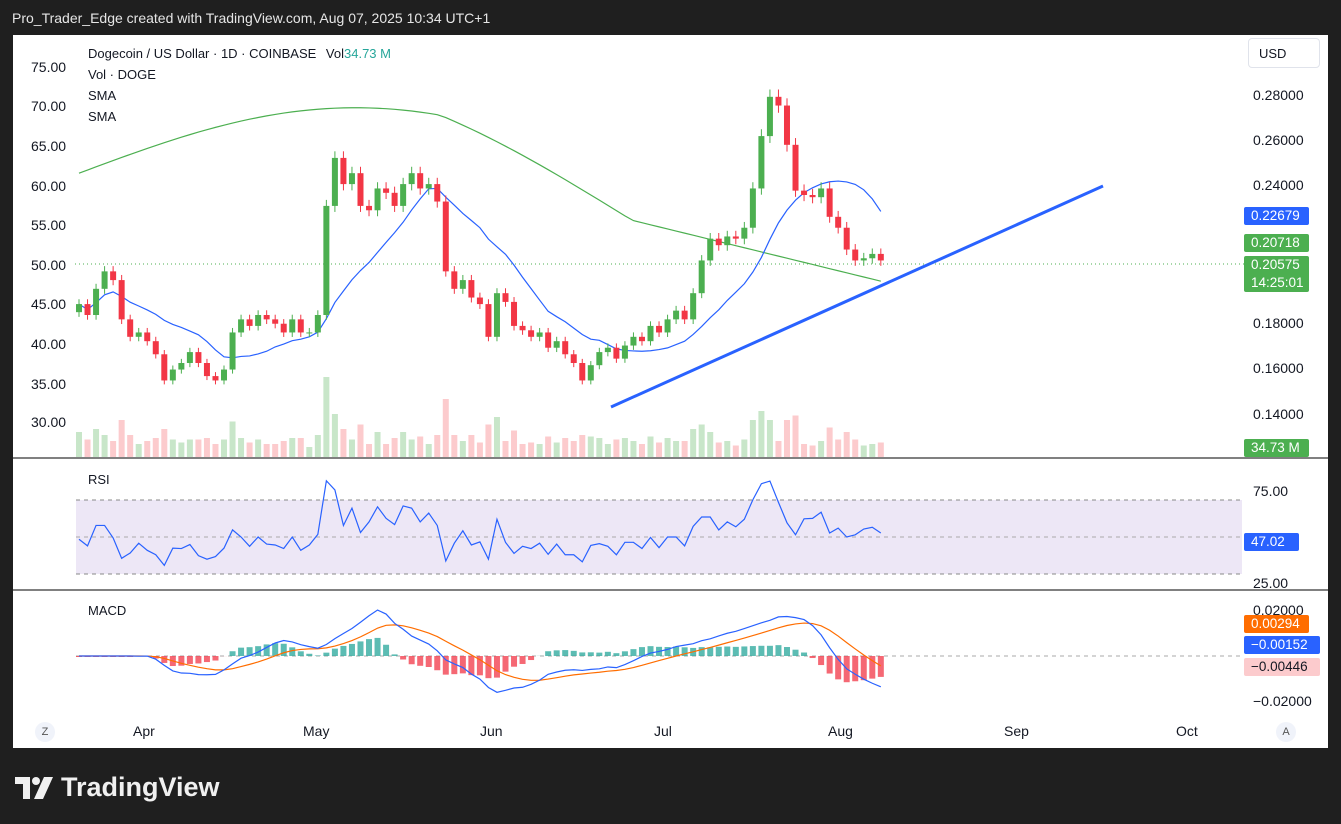  Describe the element at coordinates (49, 304) in the screenshot. I see `left-axis-label: 45.00` at that location.